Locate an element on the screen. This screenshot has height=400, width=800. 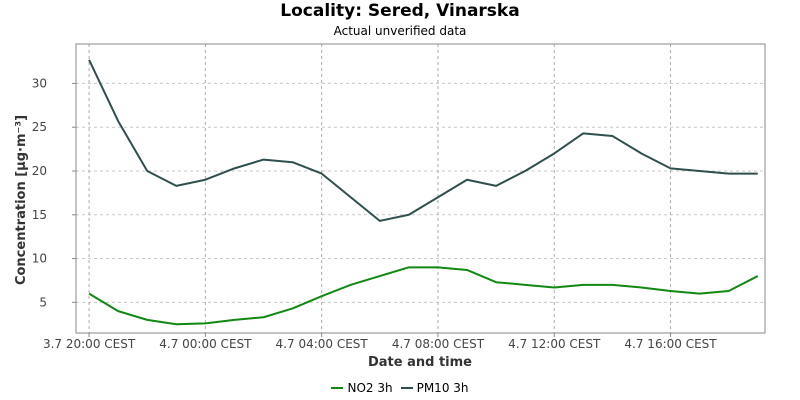
legend: NO2 3h PM10 3h is located at coordinates (400, 388).